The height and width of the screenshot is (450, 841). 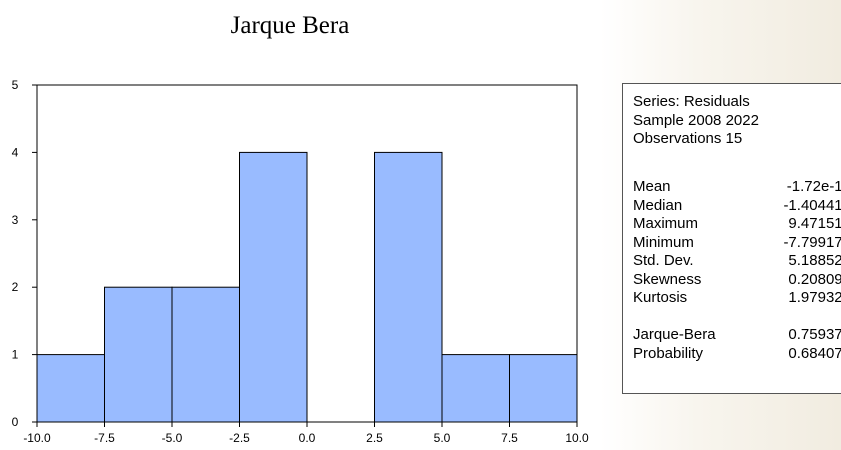 What do you see at coordinates (509, 438) in the screenshot?
I see `x-tick-label: 7.5` at bounding box center [509, 438].